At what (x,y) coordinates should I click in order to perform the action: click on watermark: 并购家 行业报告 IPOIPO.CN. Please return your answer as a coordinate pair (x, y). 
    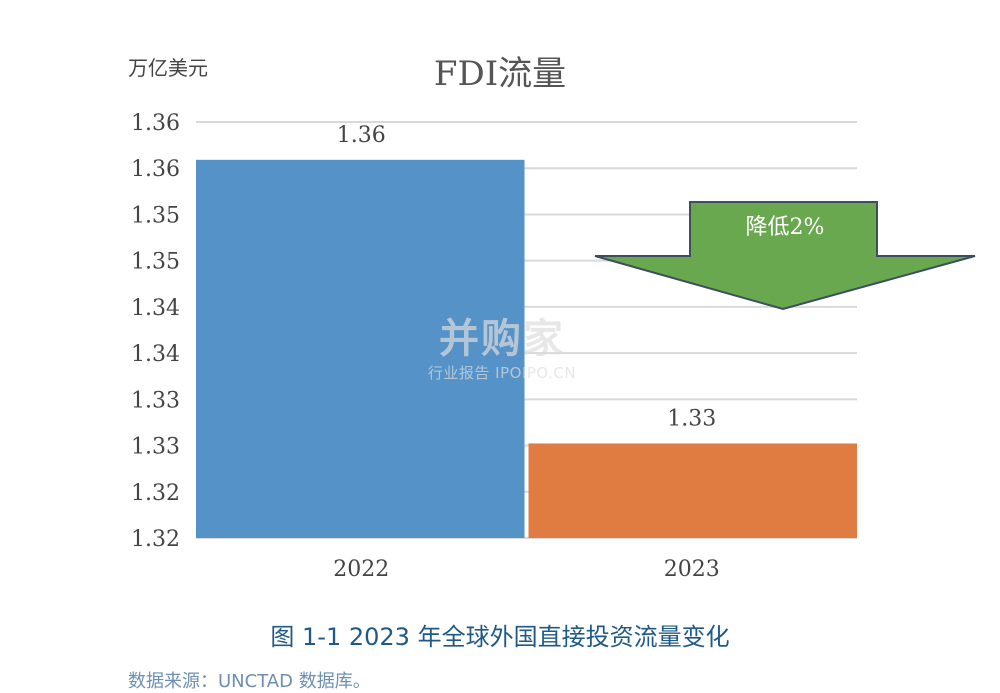
    Looking at the image, I should click on (502, 344).